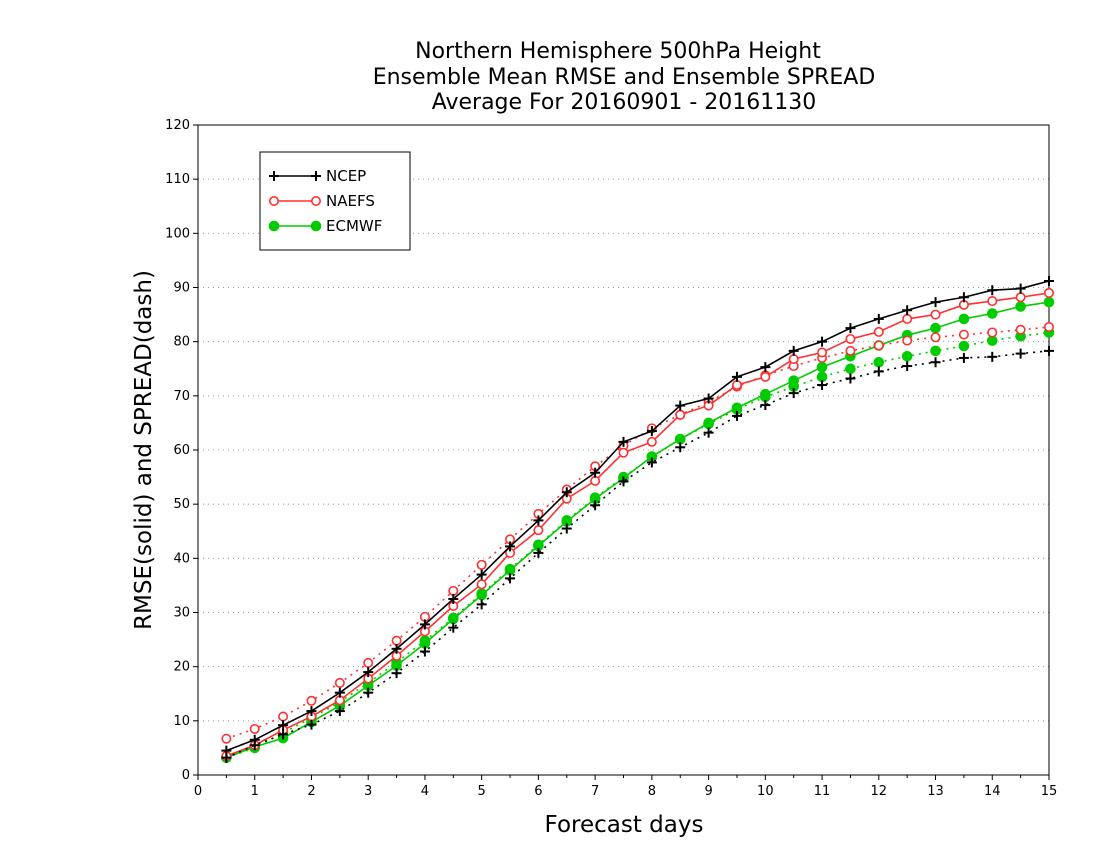 The width and height of the screenshot is (1100, 850). What do you see at coordinates (181, 721) in the screenshot?
I see `y-tick-label: 10` at bounding box center [181, 721].